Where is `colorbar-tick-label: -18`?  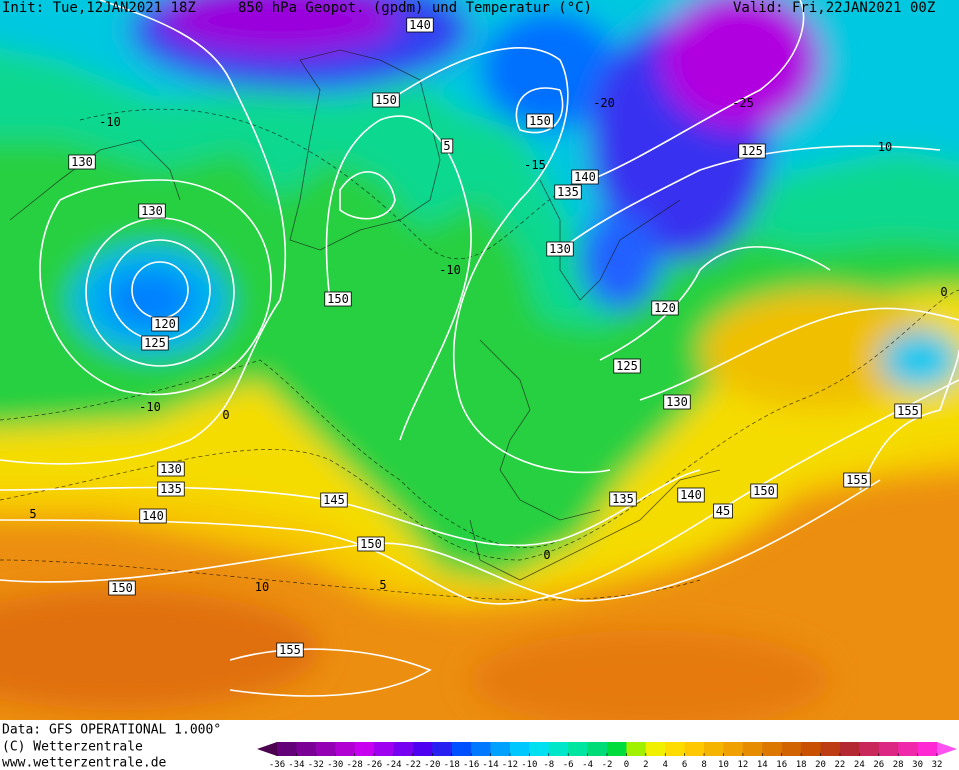
colorbar-tick-label: -18 is located at coordinates (452, 765).